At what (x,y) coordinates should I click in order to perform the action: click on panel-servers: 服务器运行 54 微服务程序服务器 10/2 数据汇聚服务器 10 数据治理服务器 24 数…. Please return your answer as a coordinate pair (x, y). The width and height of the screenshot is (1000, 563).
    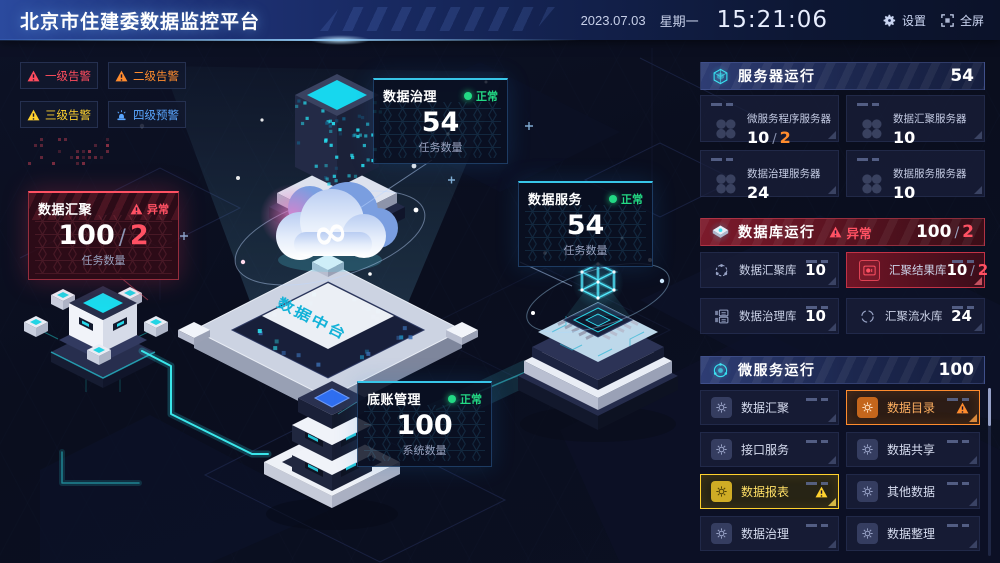
    Looking at the image, I should click on (842, 132).